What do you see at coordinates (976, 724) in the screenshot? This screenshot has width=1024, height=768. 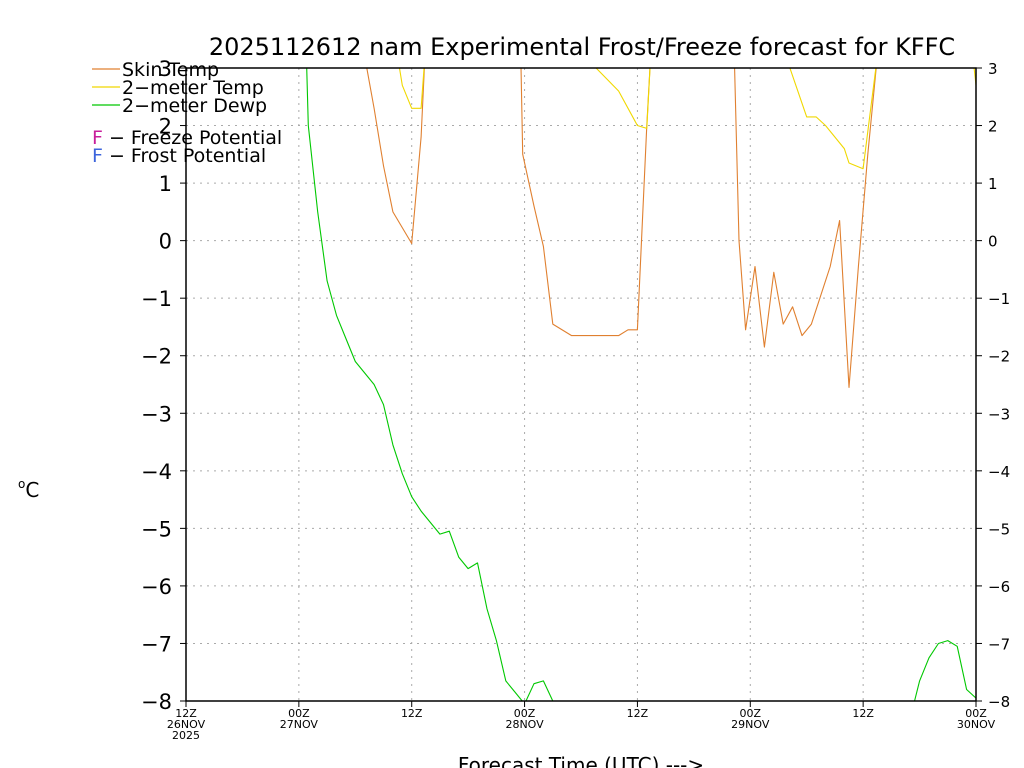 I see `x-tick-label: 30NOV` at bounding box center [976, 724].